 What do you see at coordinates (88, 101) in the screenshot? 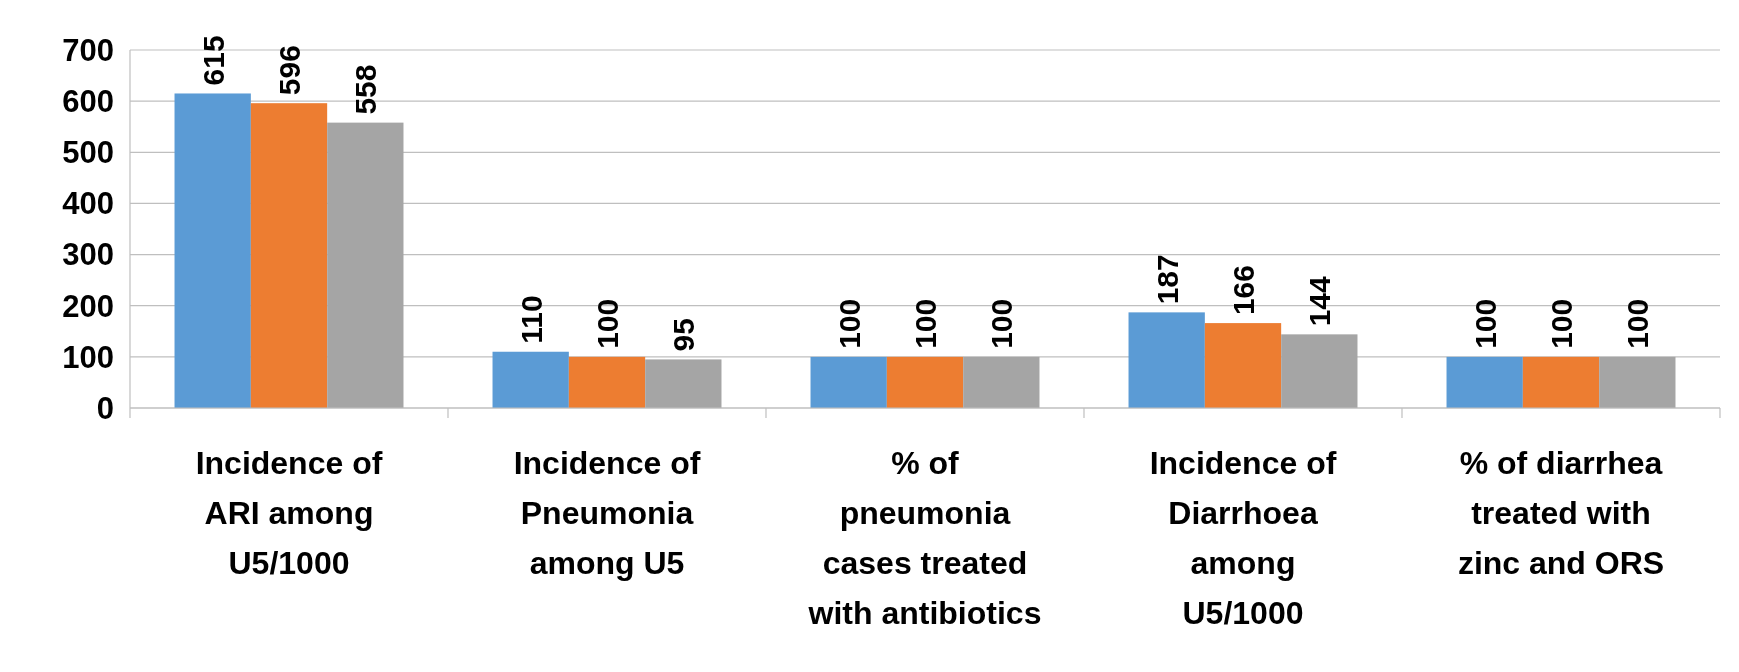
I see `y-tick-label: 600` at bounding box center [88, 101].